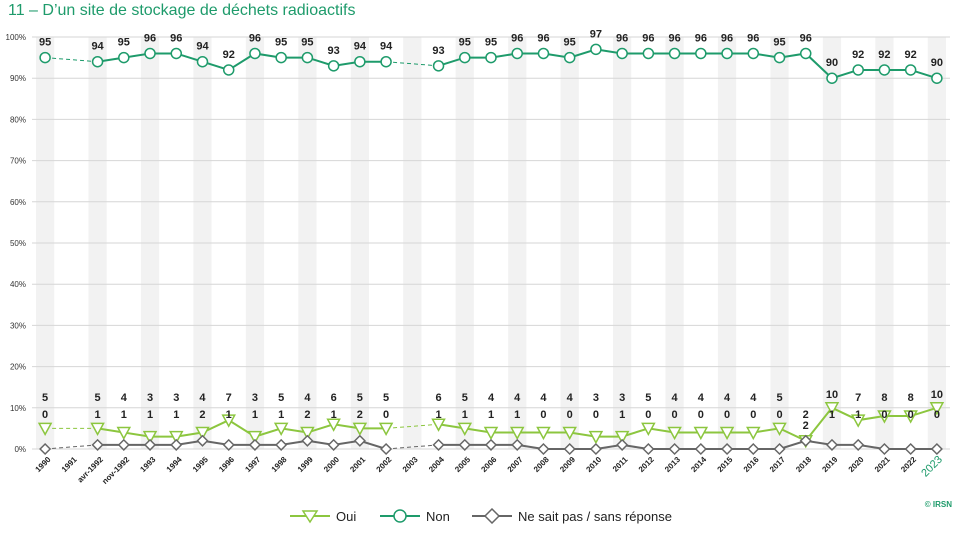  I want to click on y-tick-label: 50%, so click(18, 243).